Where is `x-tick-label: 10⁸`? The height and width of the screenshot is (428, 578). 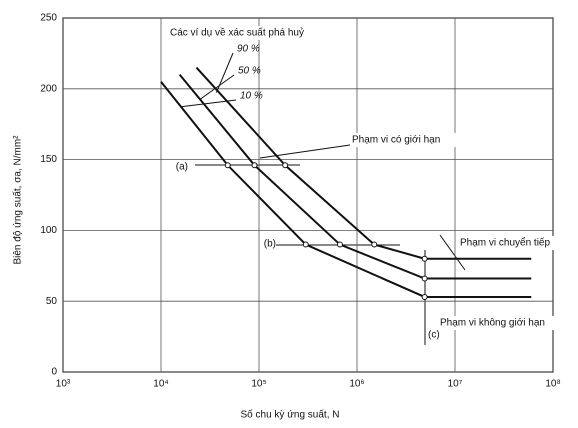
x-tick-label: 10⁸ is located at coordinates (552, 384).